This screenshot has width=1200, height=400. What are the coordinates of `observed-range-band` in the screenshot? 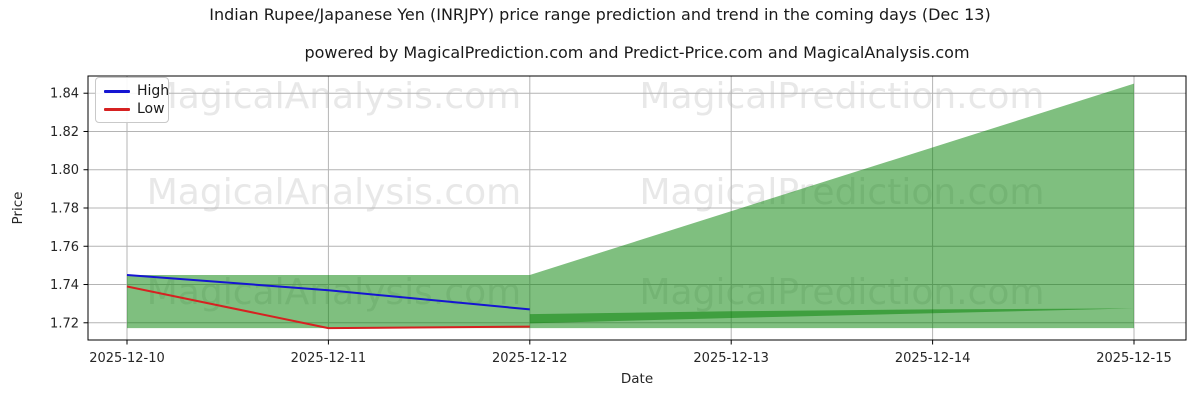 It's located at (328, 301).